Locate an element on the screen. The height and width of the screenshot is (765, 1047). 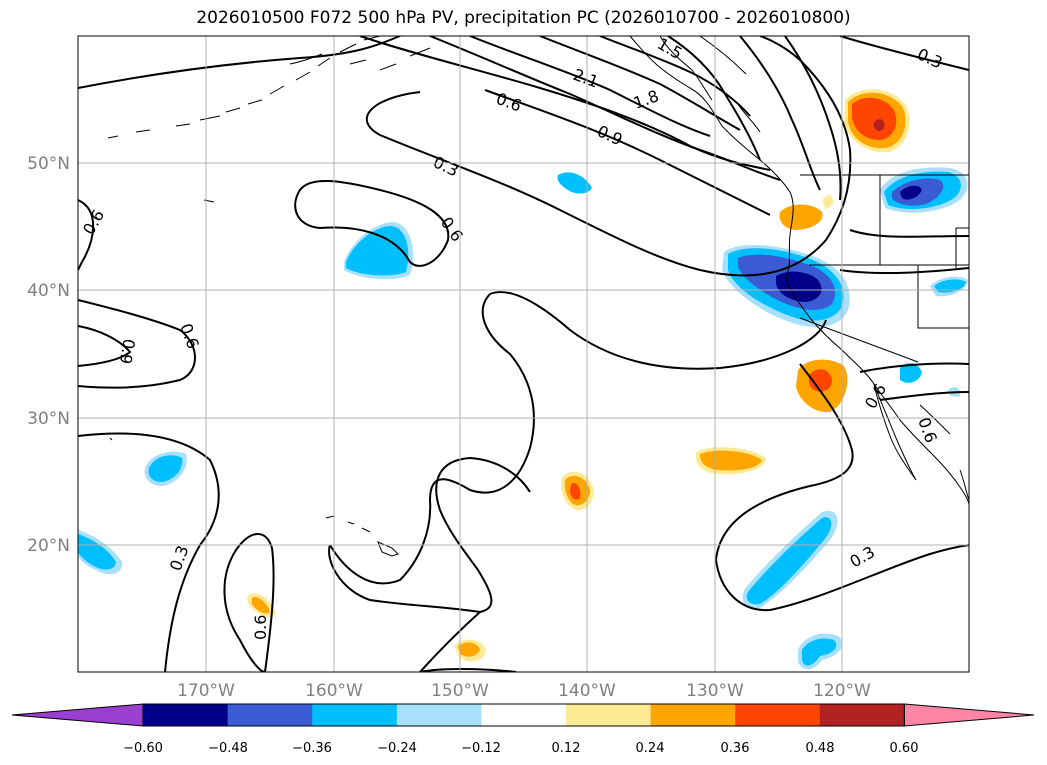
colorbar-tick-label: −0.36 is located at coordinates (312, 748).